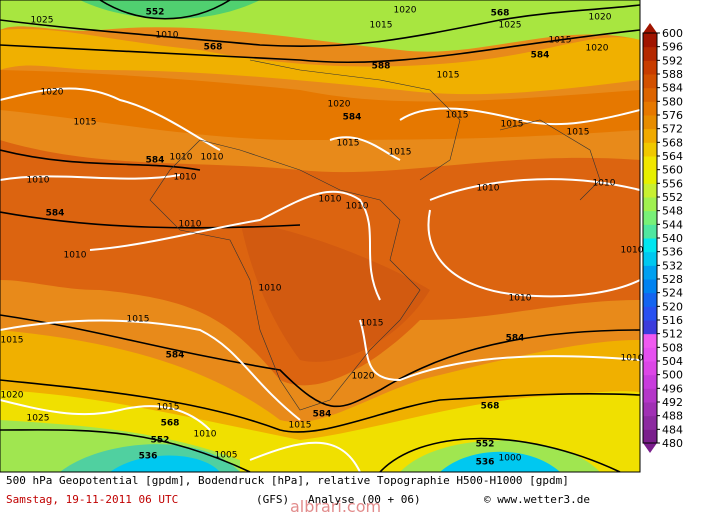 The height and width of the screenshot is (517, 704). Describe the element at coordinates (672, 402) in the screenshot. I see `colorbar-label: 492` at that location.